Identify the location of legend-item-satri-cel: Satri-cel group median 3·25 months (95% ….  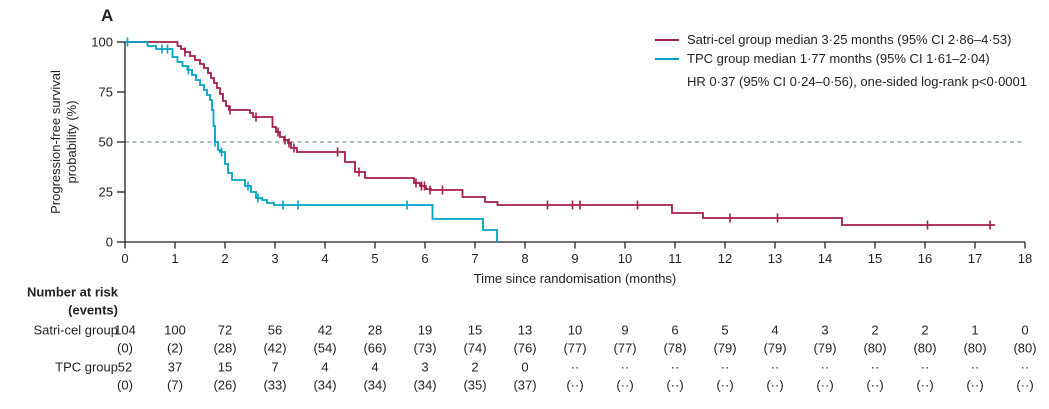
(841, 39).